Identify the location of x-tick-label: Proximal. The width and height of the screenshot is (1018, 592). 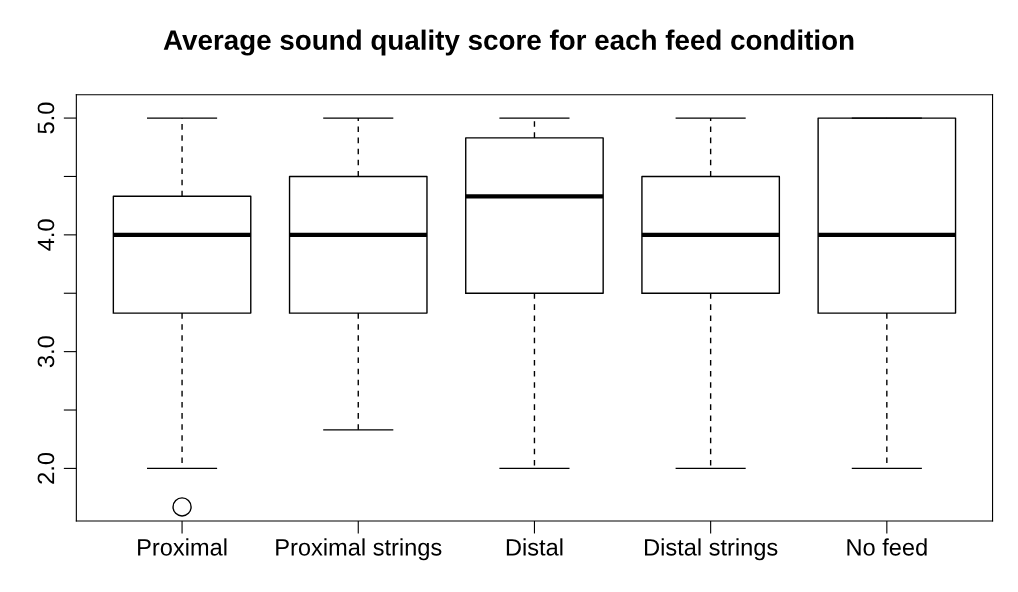
(182, 547).